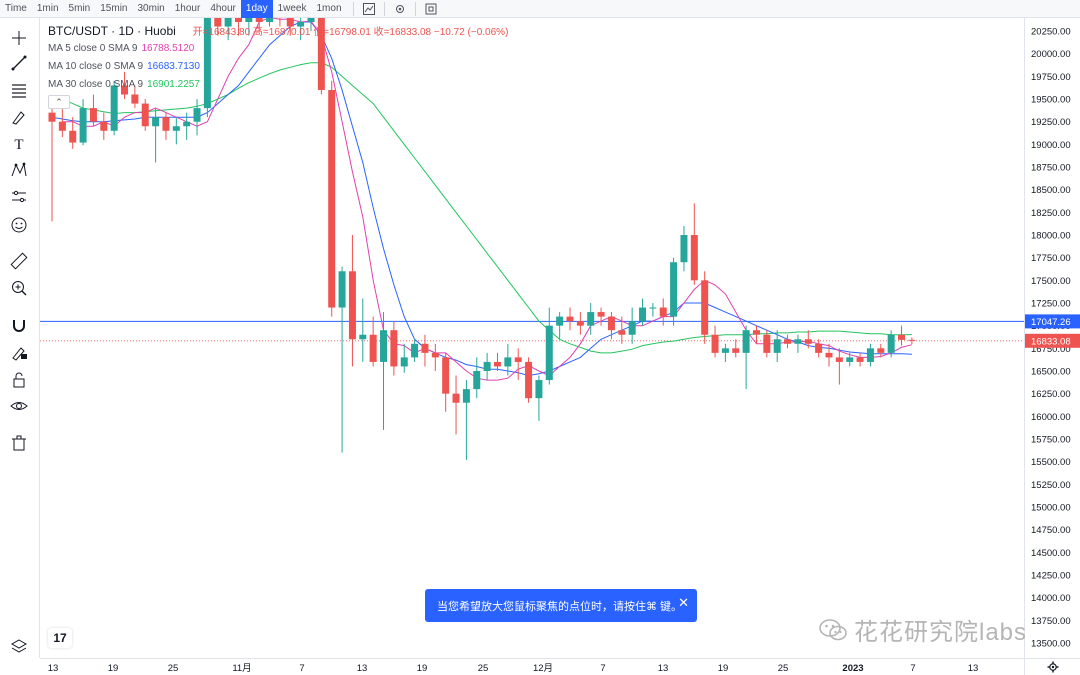  What do you see at coordinates (112, 31) in the screenshot?
I see `symbol-title: BTC/USDT · 1D · Huobi` at bounding box center [112, 31].